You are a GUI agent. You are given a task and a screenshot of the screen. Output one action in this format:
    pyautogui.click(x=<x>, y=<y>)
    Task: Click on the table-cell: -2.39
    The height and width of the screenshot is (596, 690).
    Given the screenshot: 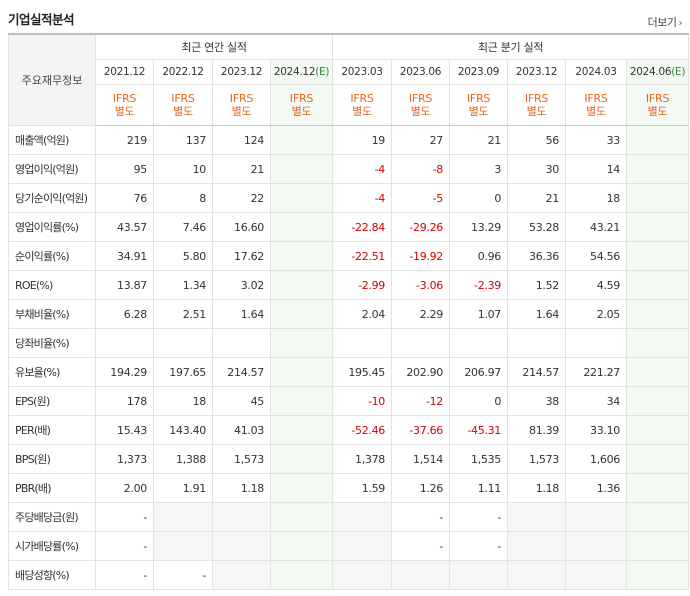 What is the action you would take?
    pyautogui.click(x=479, y=285)
    